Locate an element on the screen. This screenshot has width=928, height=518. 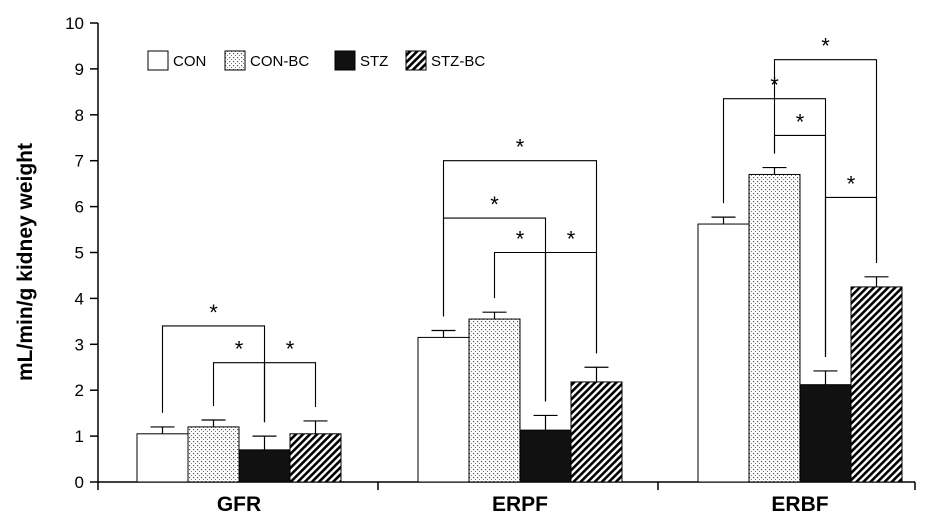
legend-label-con-bc: CON-BC is located at coordinates (279, 61).